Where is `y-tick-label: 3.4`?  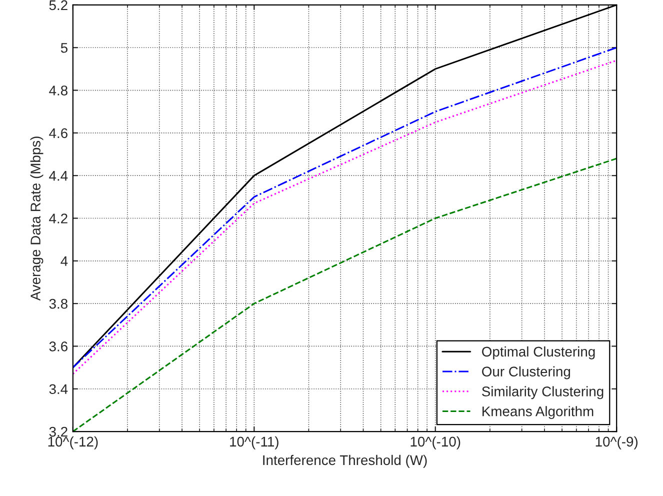 y-tick-label: 3.4 is located at coordinates (58, 389).